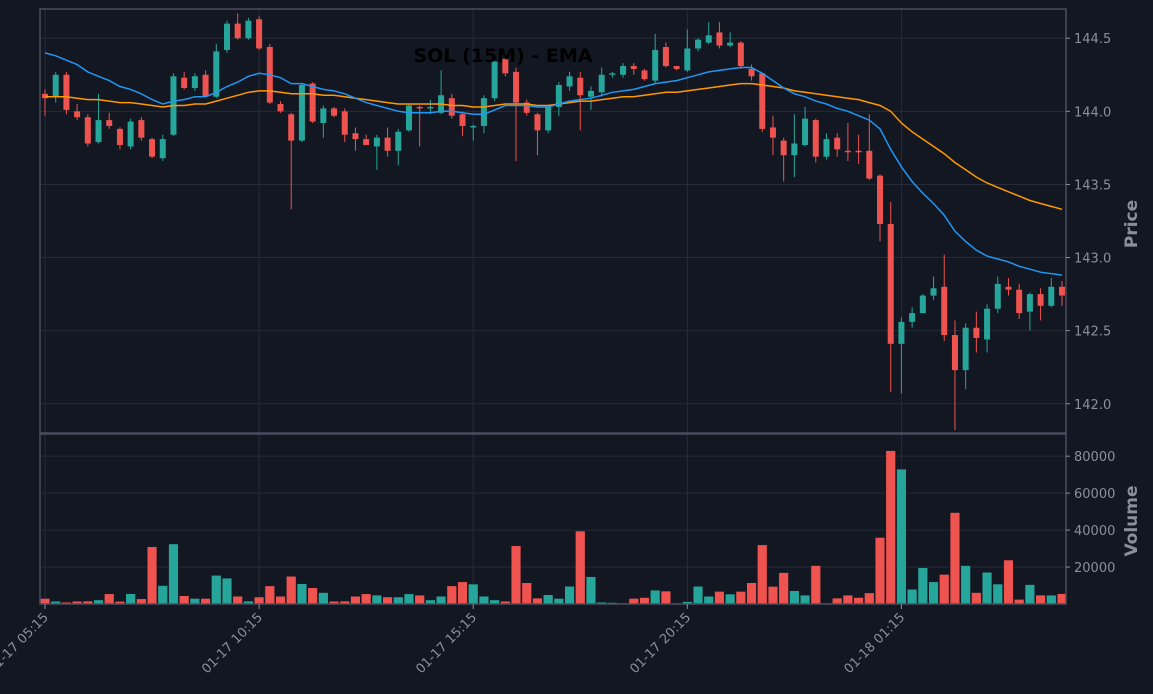 The image size is (1153, 694). Describe the element at coordinates (1132, 520) in the screenshot. I see `volume-axis-label: Volume` at that location.